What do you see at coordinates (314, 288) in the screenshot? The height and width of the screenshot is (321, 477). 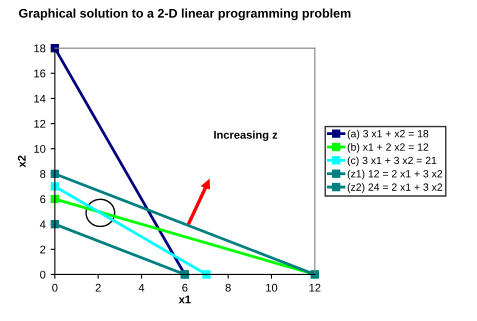 I see `x-tick-label: 12` at bounding box center [314, 288].